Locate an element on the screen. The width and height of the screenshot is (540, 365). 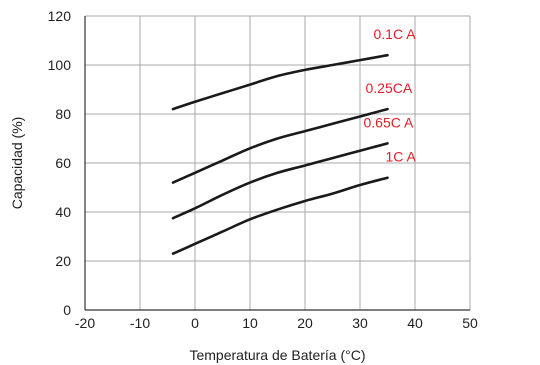
y-tick-label: 60 is located at coordinates (63, 163).